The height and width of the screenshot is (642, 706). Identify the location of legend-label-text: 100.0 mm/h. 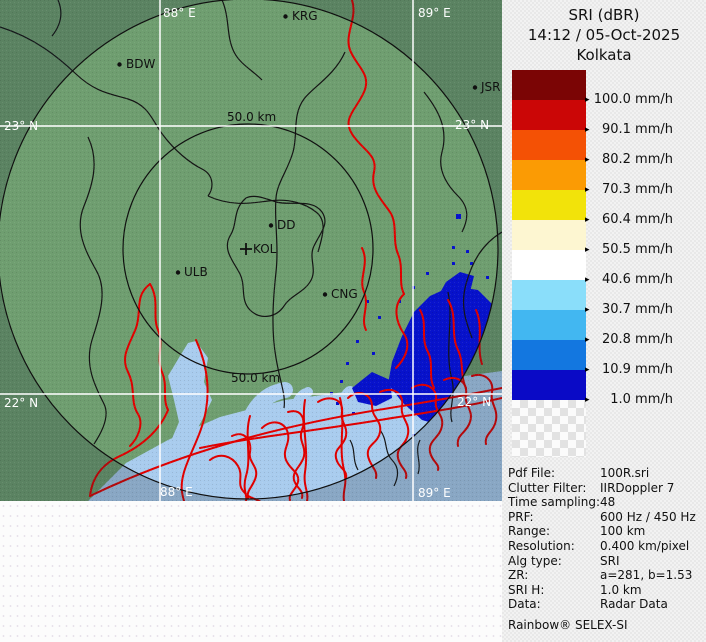
(633, 99).